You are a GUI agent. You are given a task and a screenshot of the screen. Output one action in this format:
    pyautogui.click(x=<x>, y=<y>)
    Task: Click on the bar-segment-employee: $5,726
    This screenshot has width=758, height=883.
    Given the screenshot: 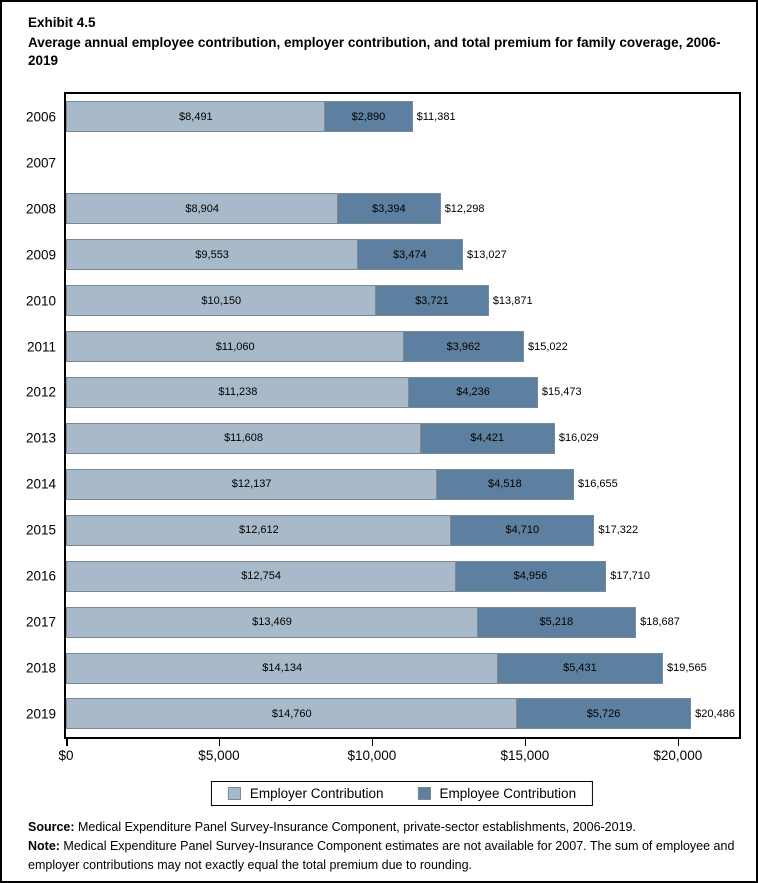 What is the action you would take?
    pyautogui.click(x=604, y=714)
    